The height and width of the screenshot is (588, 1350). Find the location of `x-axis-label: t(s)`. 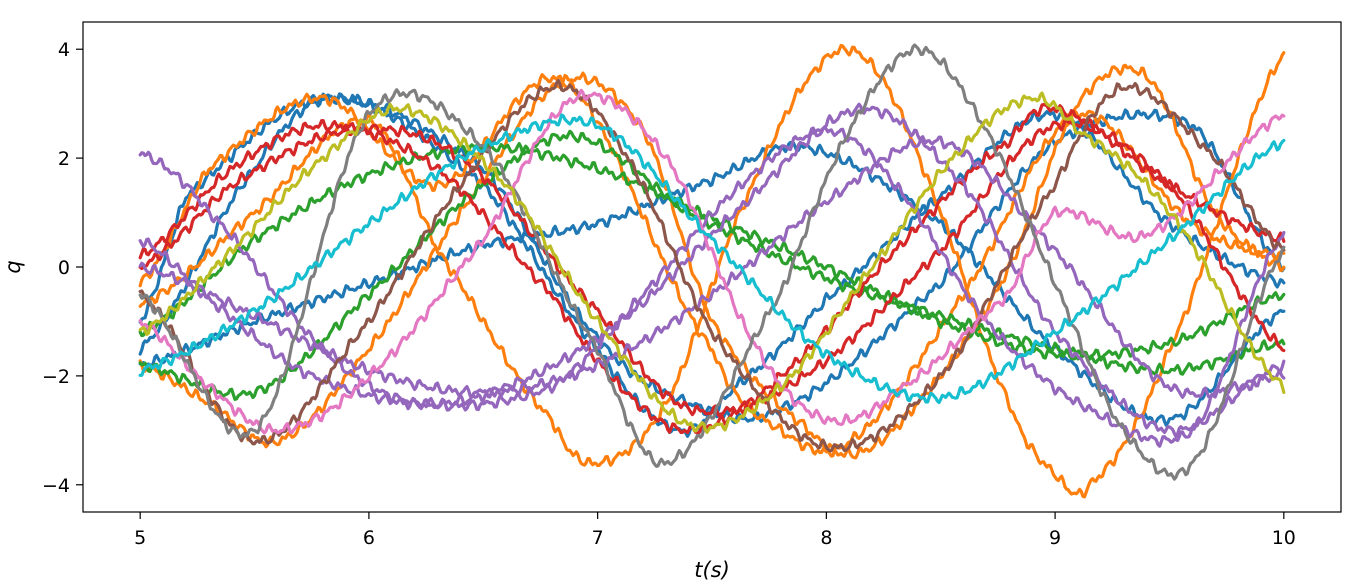

x-axis-label: t(s) is located at coordinates (712, 570).